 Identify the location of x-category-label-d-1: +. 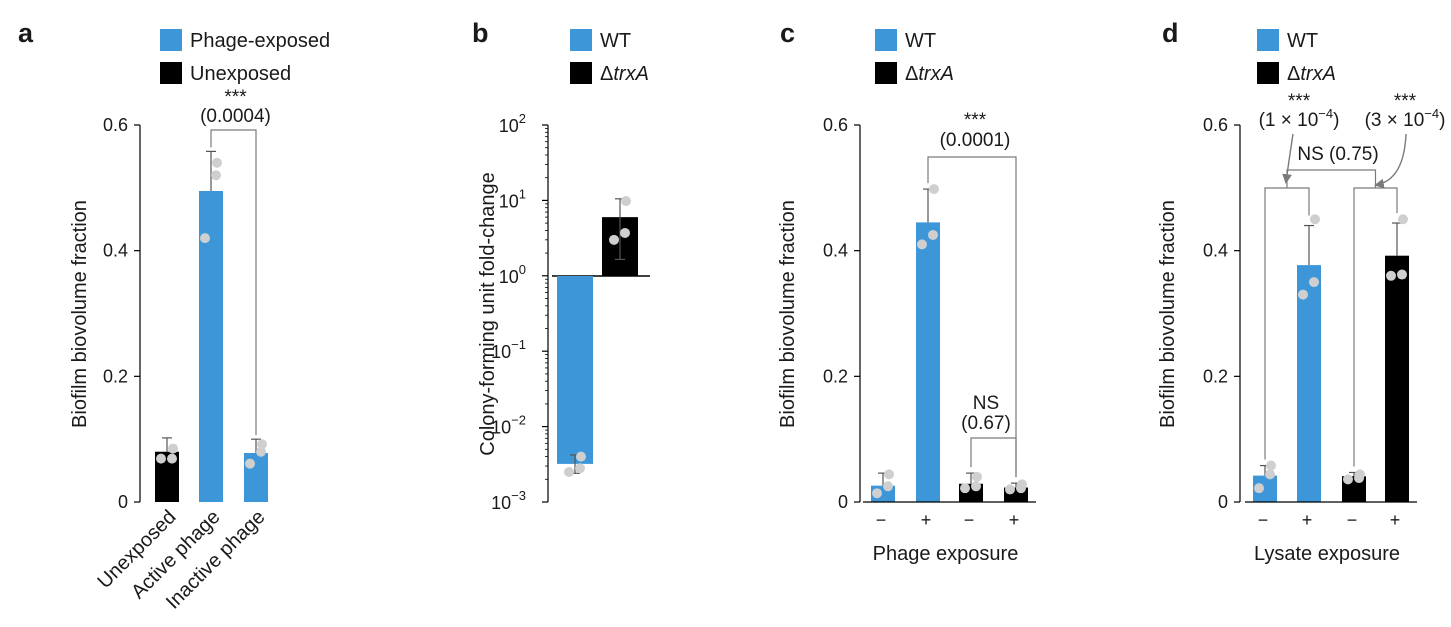
(1307, 520).